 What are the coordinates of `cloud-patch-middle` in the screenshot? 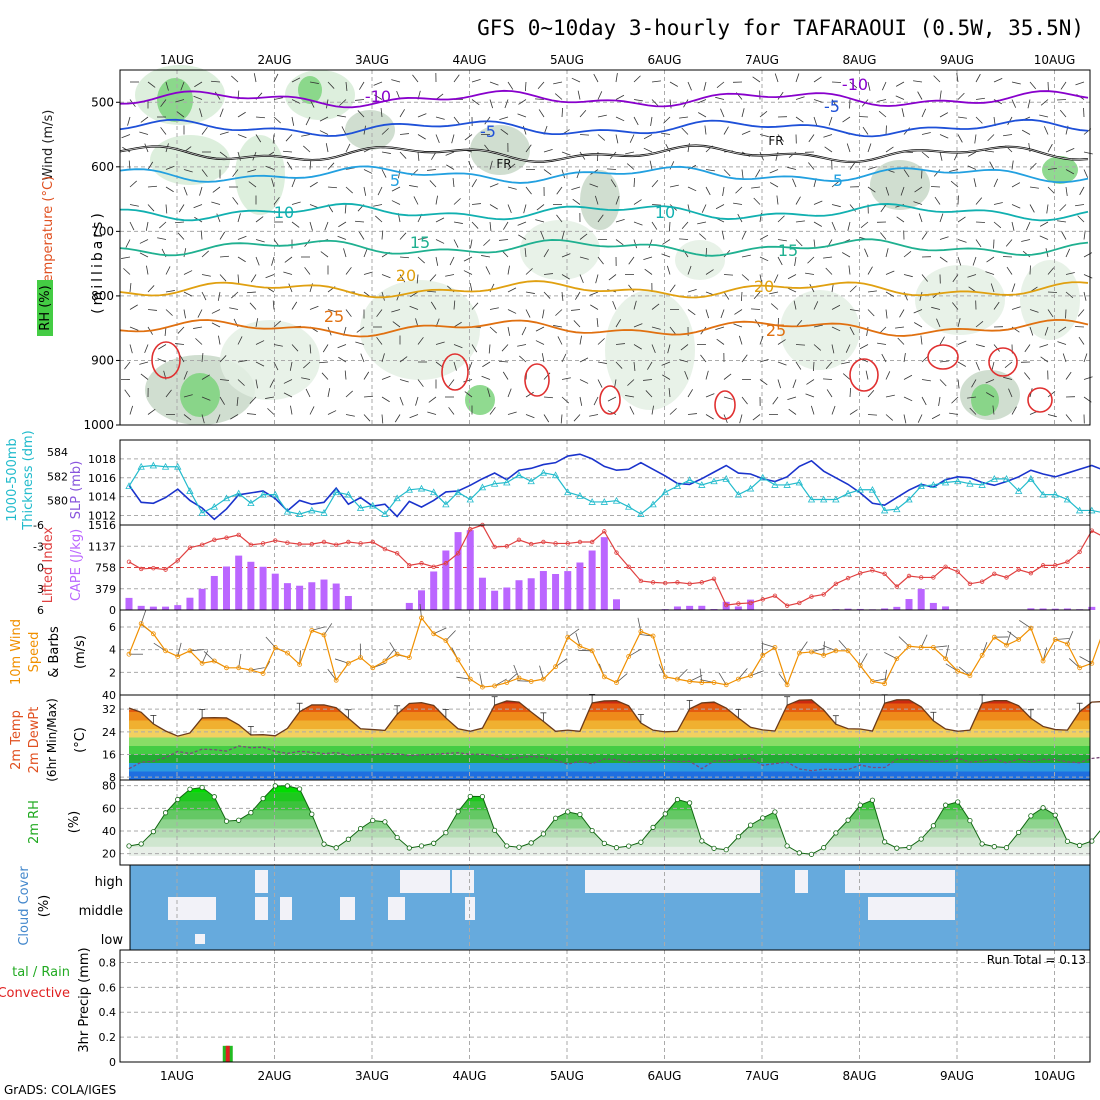 It's located at (261, 908).